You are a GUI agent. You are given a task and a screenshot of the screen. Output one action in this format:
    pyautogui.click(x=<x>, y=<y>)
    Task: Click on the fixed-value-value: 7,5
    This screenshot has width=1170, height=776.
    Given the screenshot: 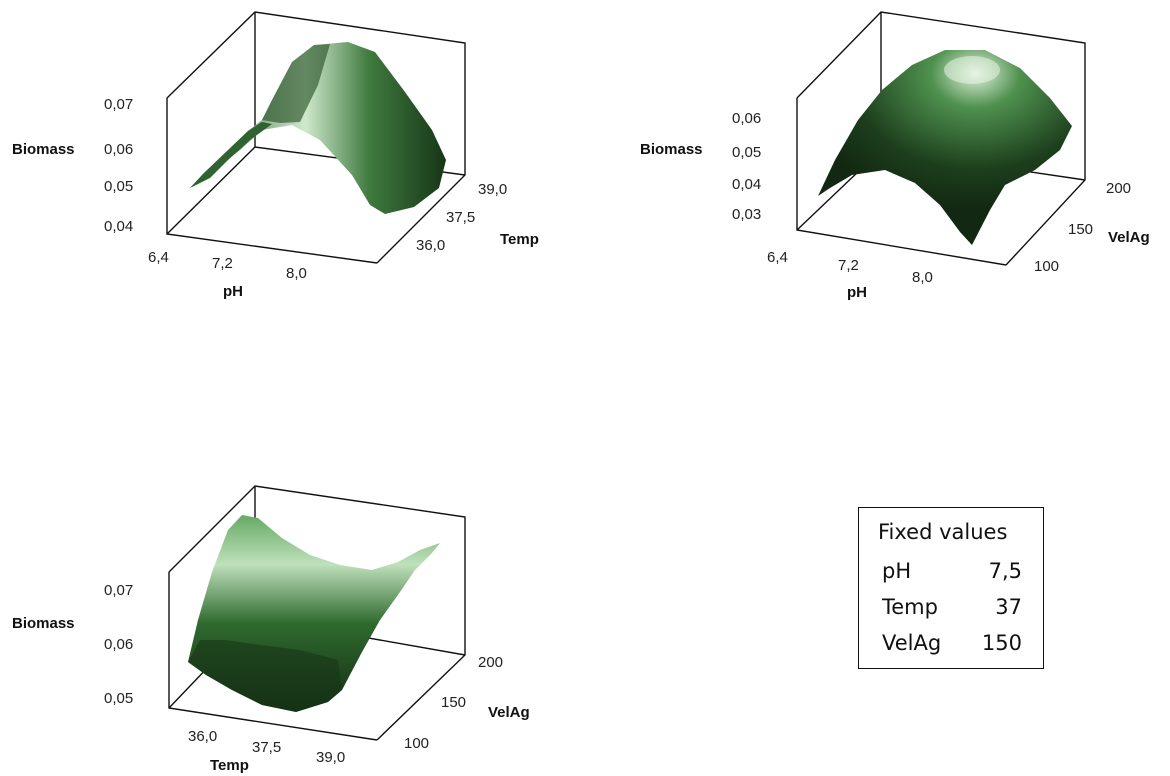 What is the action you would take?
    pyautogui.click(x=1005, y=571)
    